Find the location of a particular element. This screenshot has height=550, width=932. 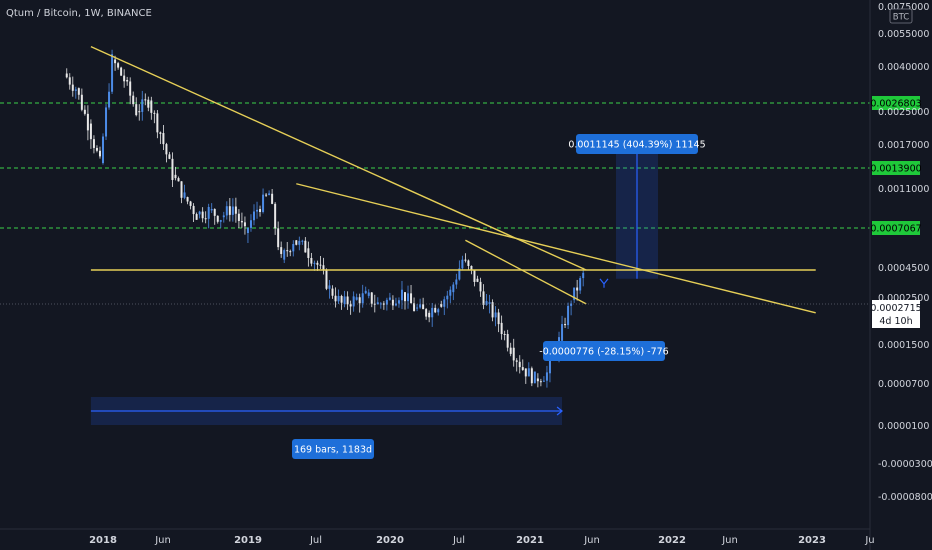

current-price-label: 0.0002715 4d 10h is located at coordinates (896, 314).